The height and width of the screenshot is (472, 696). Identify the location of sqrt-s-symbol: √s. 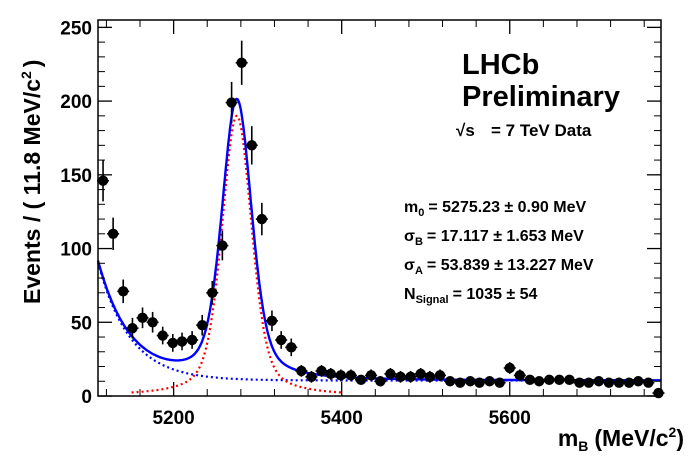
(465, 130).